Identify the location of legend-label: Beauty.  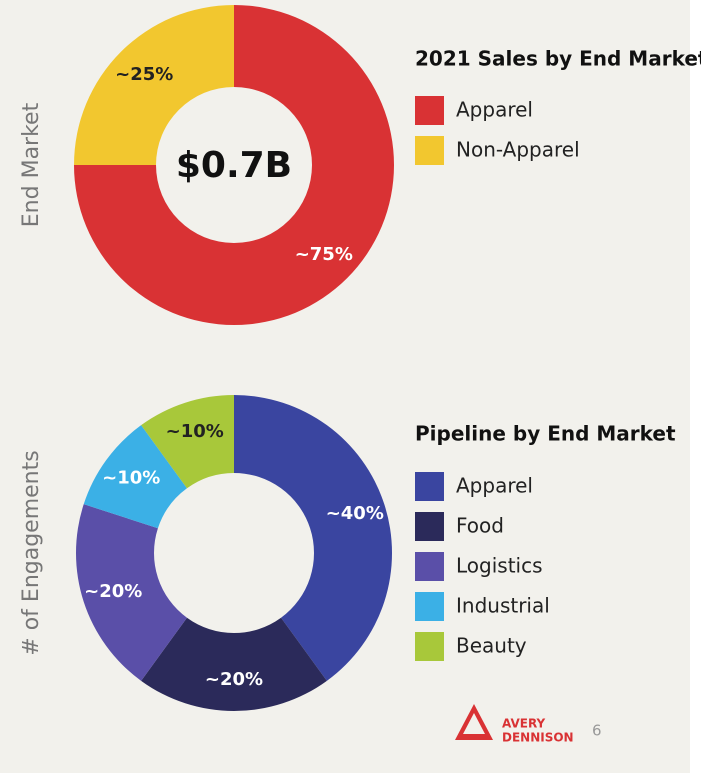
(491, 646).